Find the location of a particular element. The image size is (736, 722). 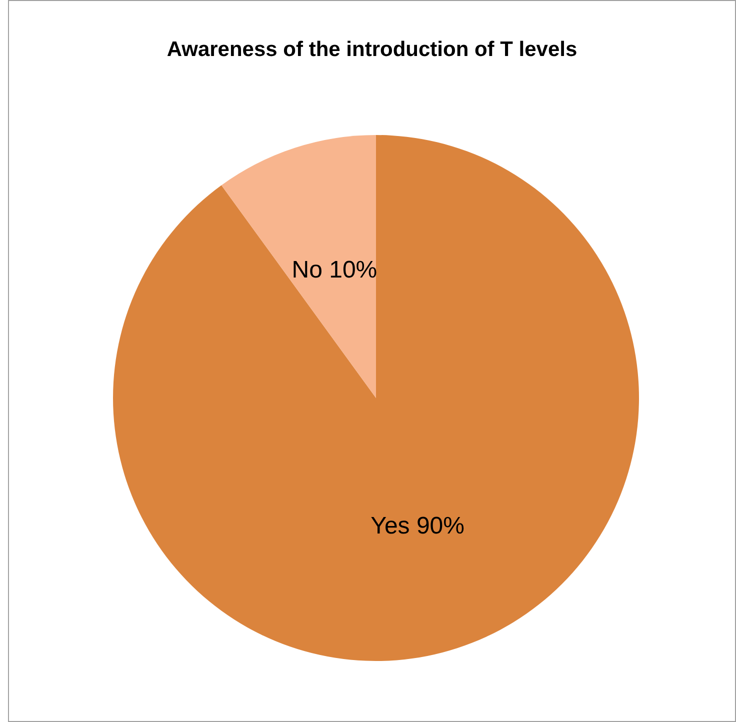

slice-label: Yes 90% is located at coordinates (417, 526).